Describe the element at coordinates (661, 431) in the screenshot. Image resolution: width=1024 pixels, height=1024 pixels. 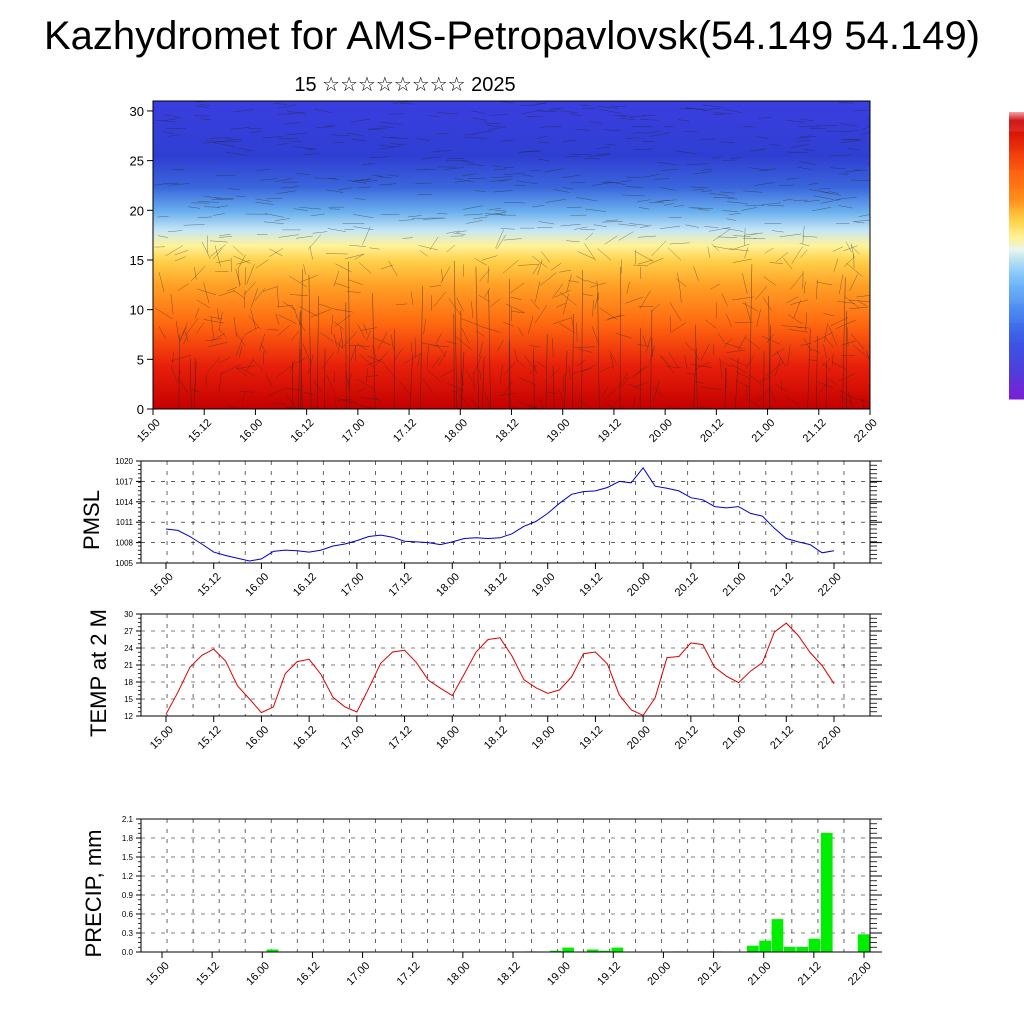
I see `heatmap-x-tick-label: 20.00` at that location.